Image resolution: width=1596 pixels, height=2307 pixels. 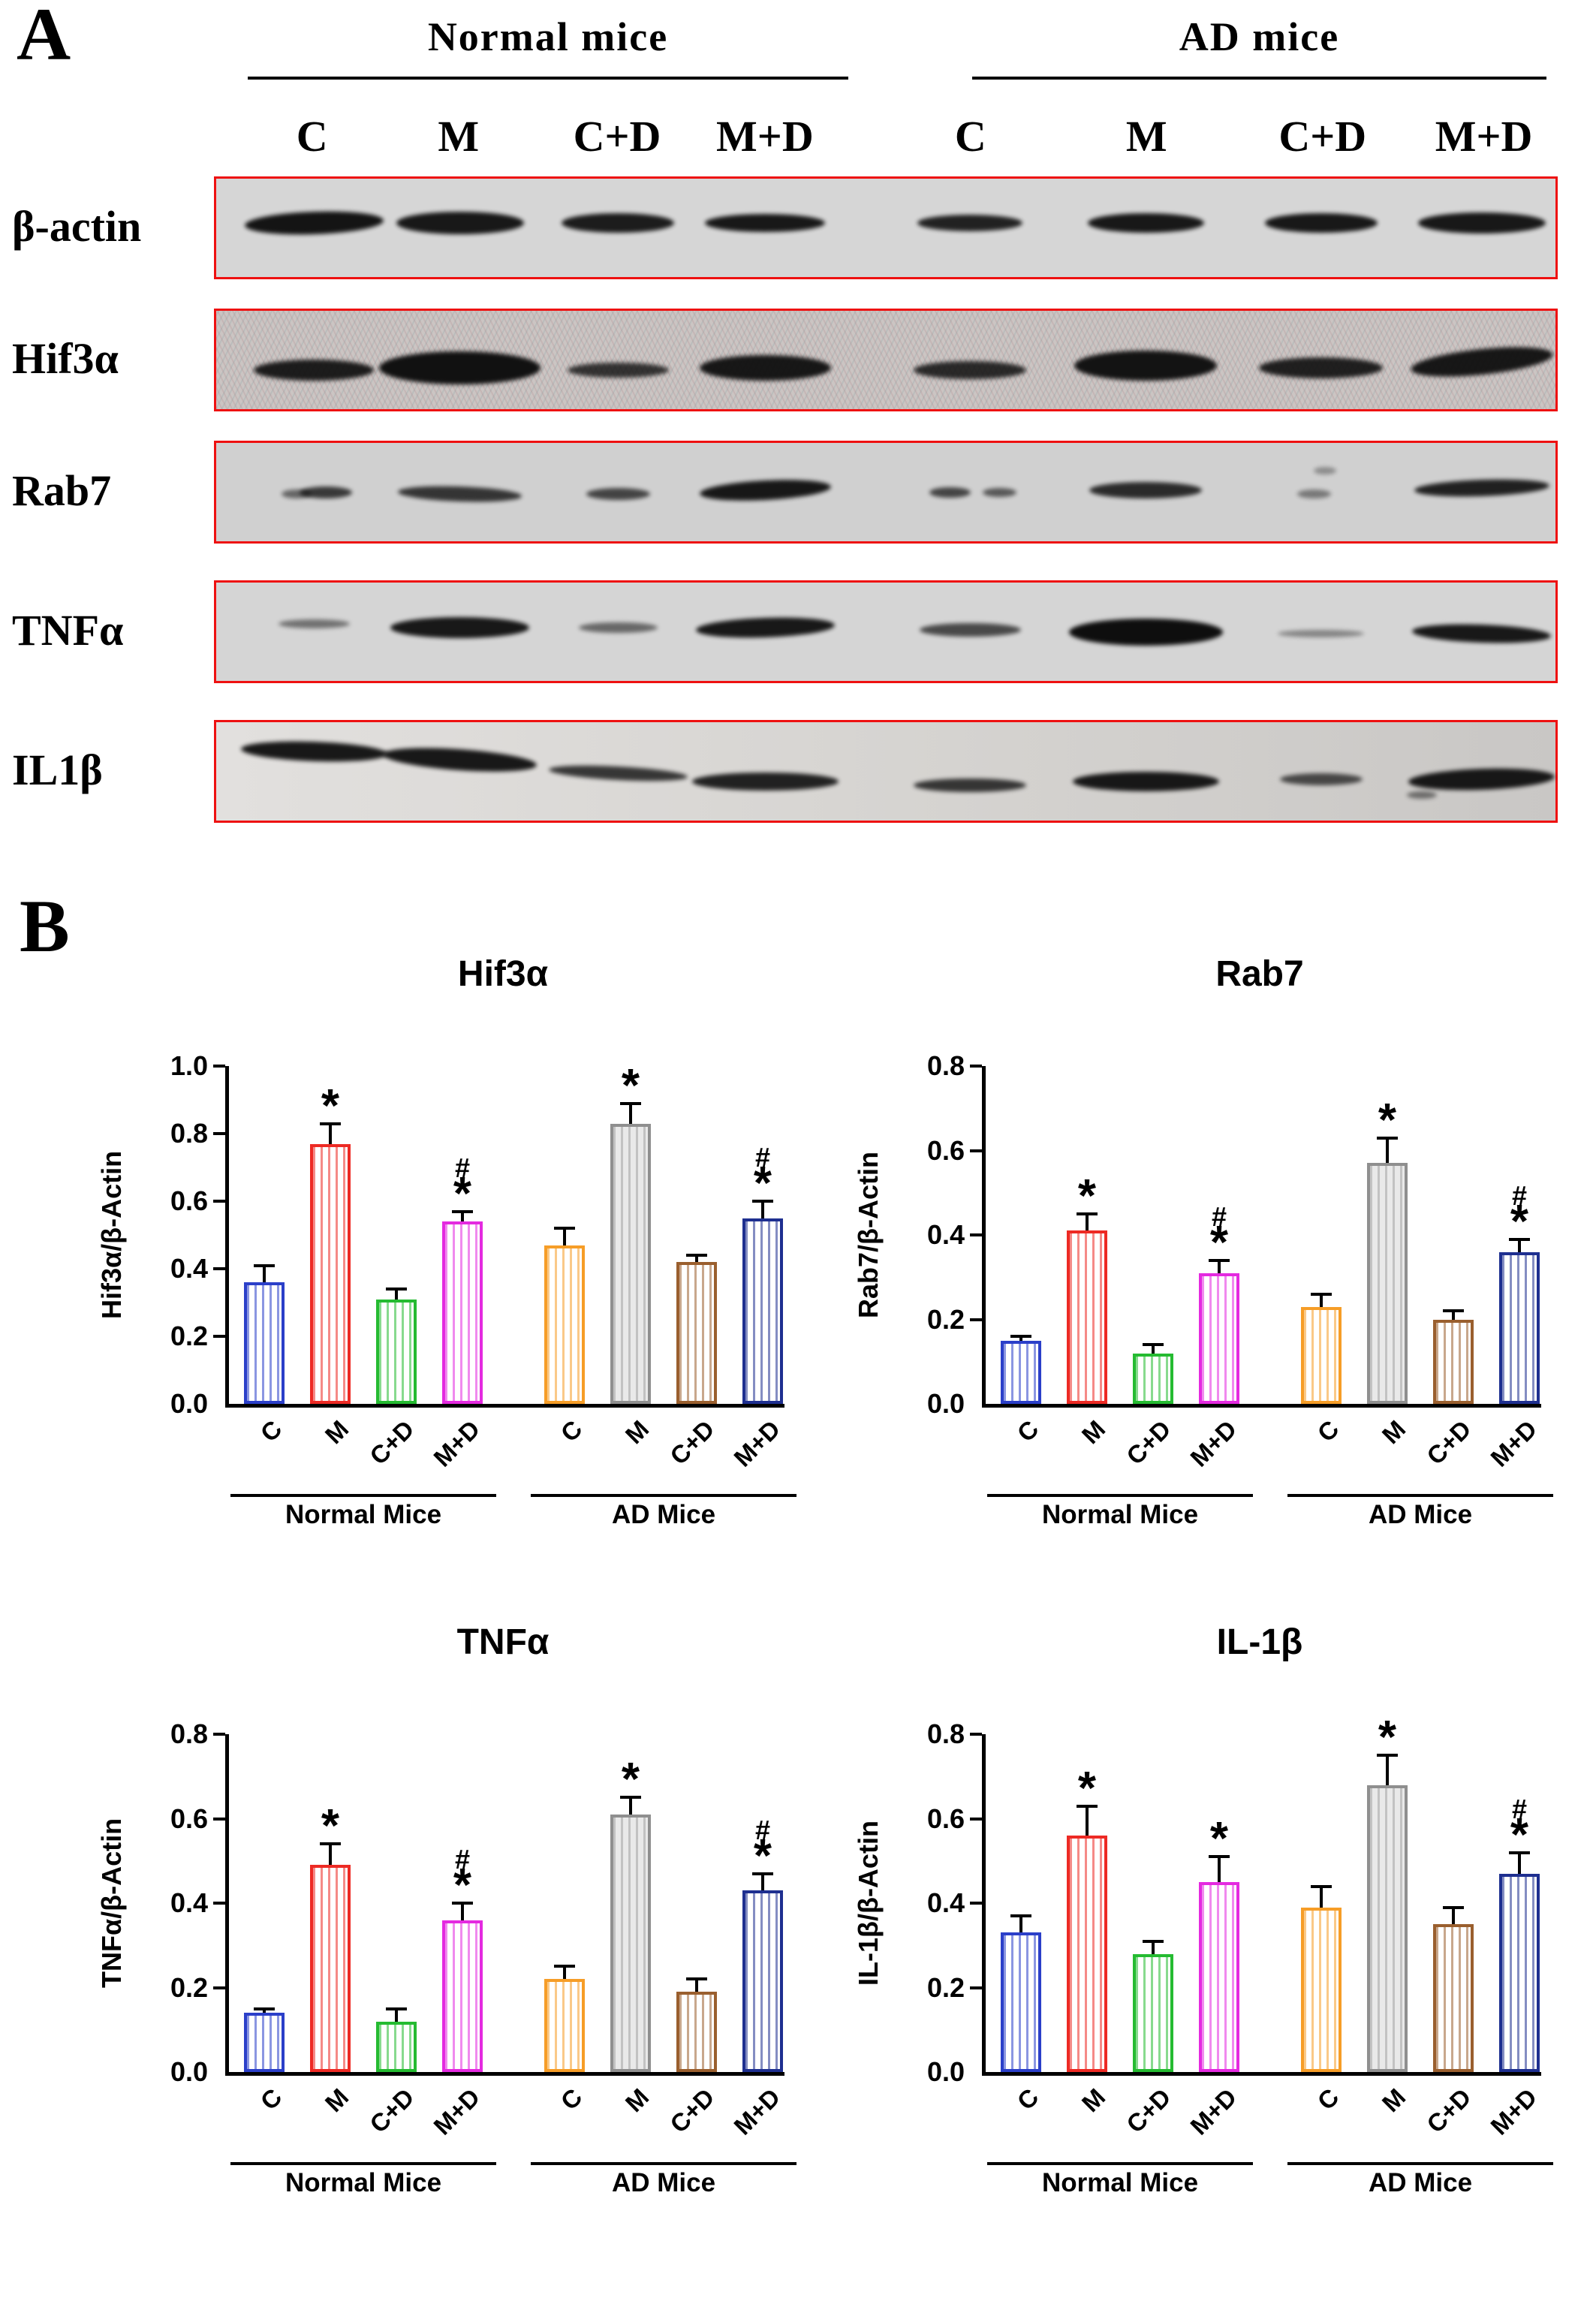 I want to click on y-tick-label: 0.2, so click(x=189, y=1987).